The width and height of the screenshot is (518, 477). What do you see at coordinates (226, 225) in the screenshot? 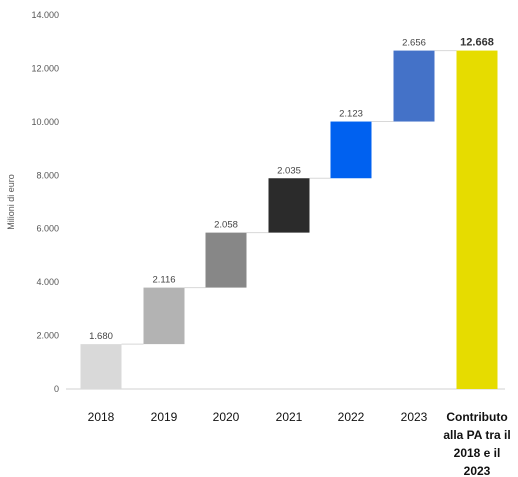
I see `data-label: 2.058` at bounding box center [226, 225].